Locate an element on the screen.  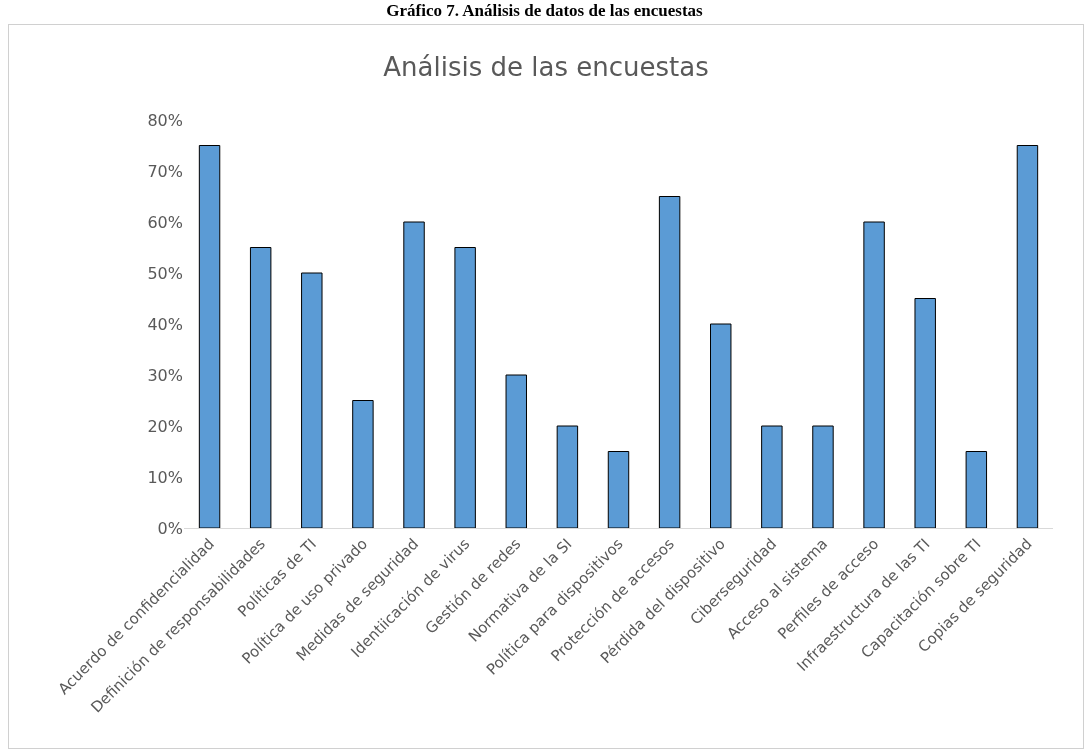
y-tick-label: 20% is located at coordinates (165, 426).